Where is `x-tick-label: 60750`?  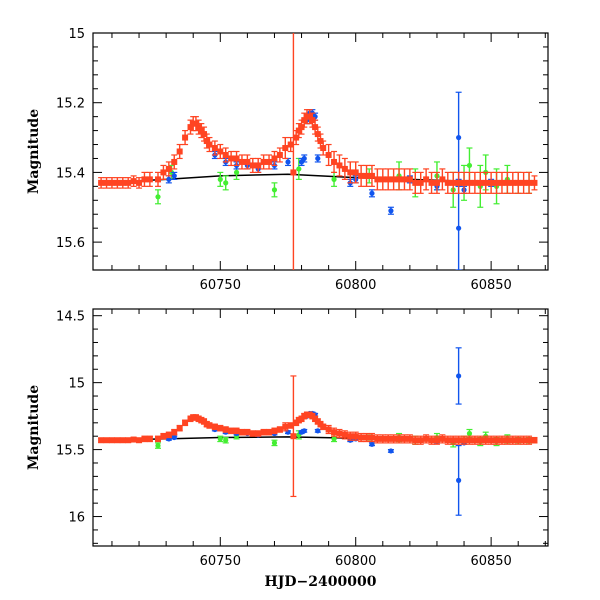
x-tick-label: 60750 is located at coordinates (220, 285).